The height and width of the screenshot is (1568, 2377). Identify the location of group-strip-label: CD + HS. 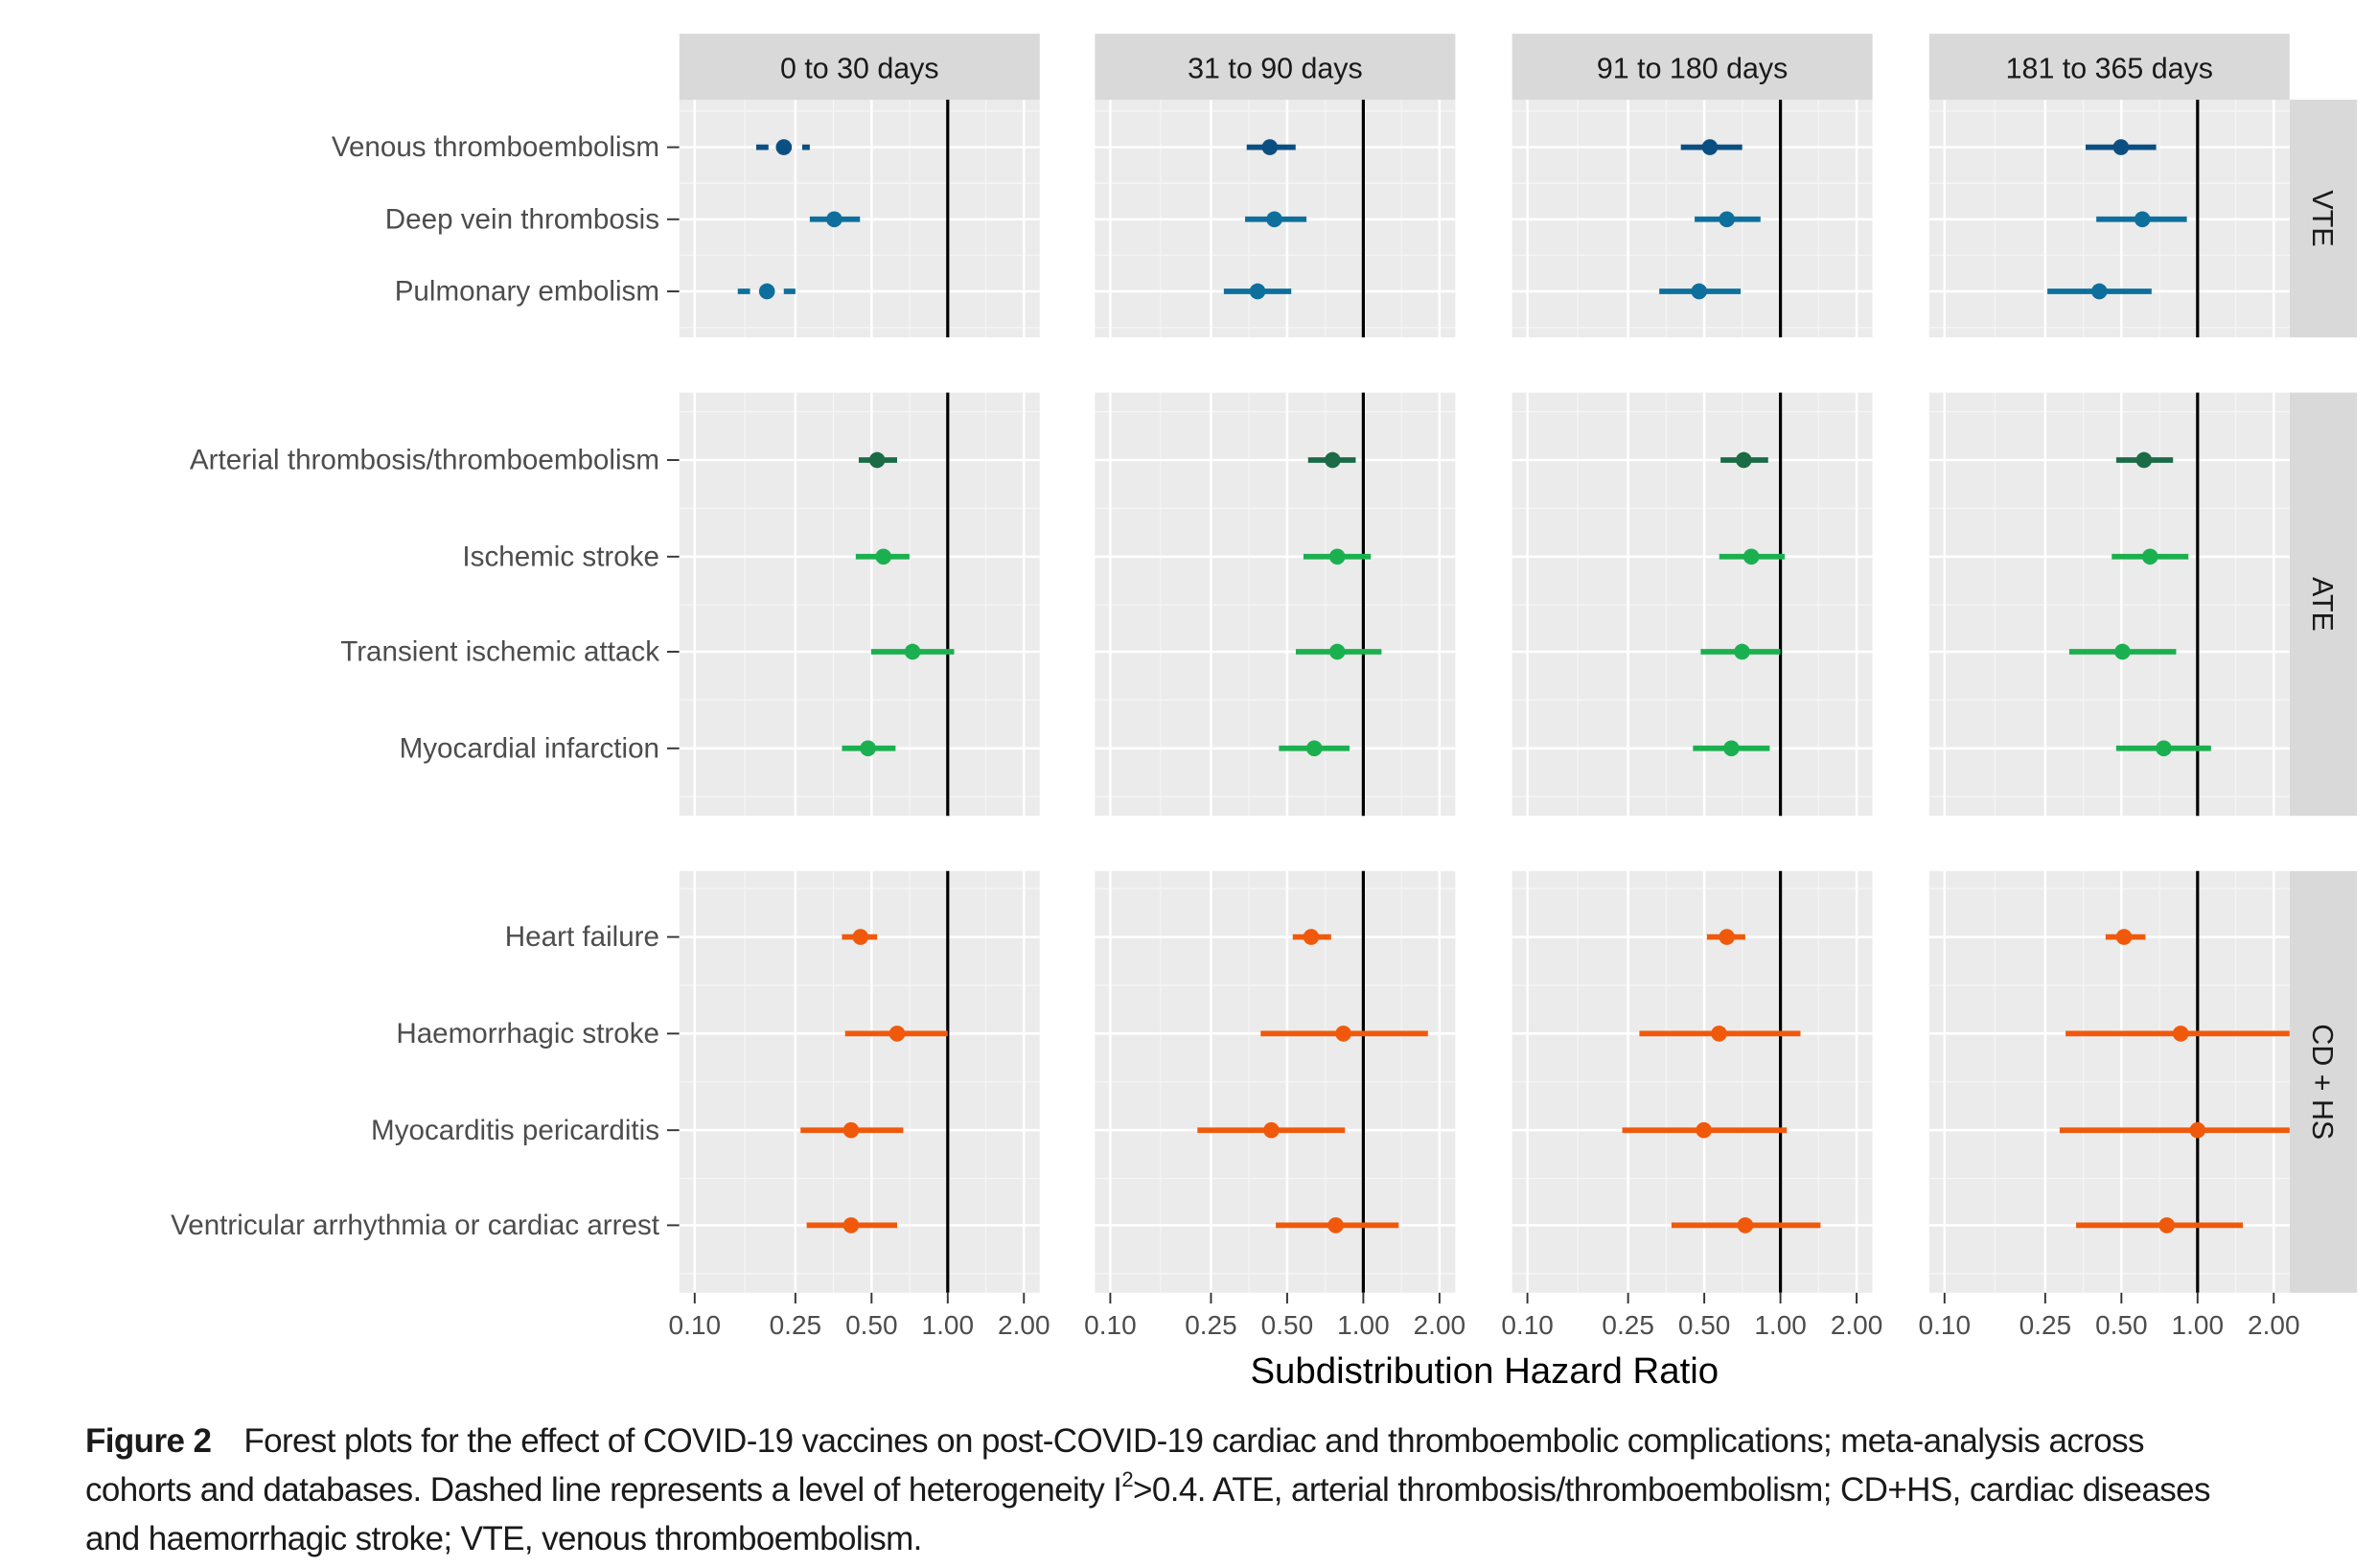
(2323, 1082).